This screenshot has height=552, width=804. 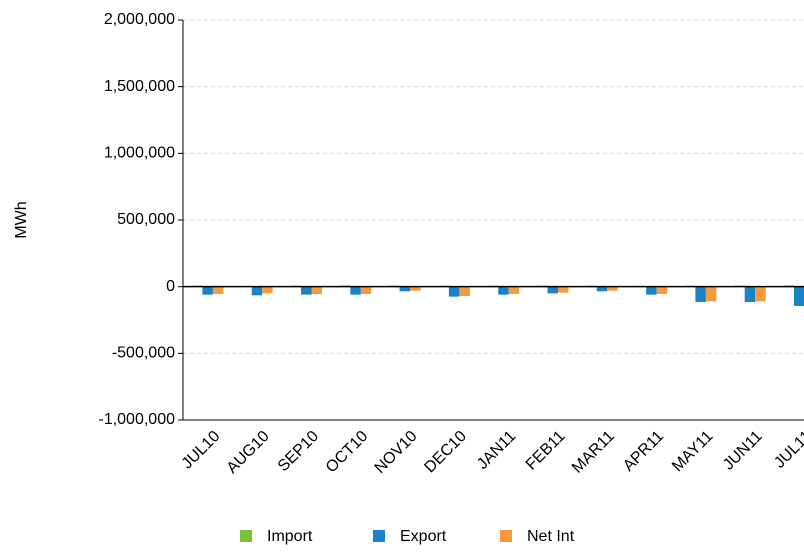 I want to click on legend-label: Import, so click(x=290, y=536).